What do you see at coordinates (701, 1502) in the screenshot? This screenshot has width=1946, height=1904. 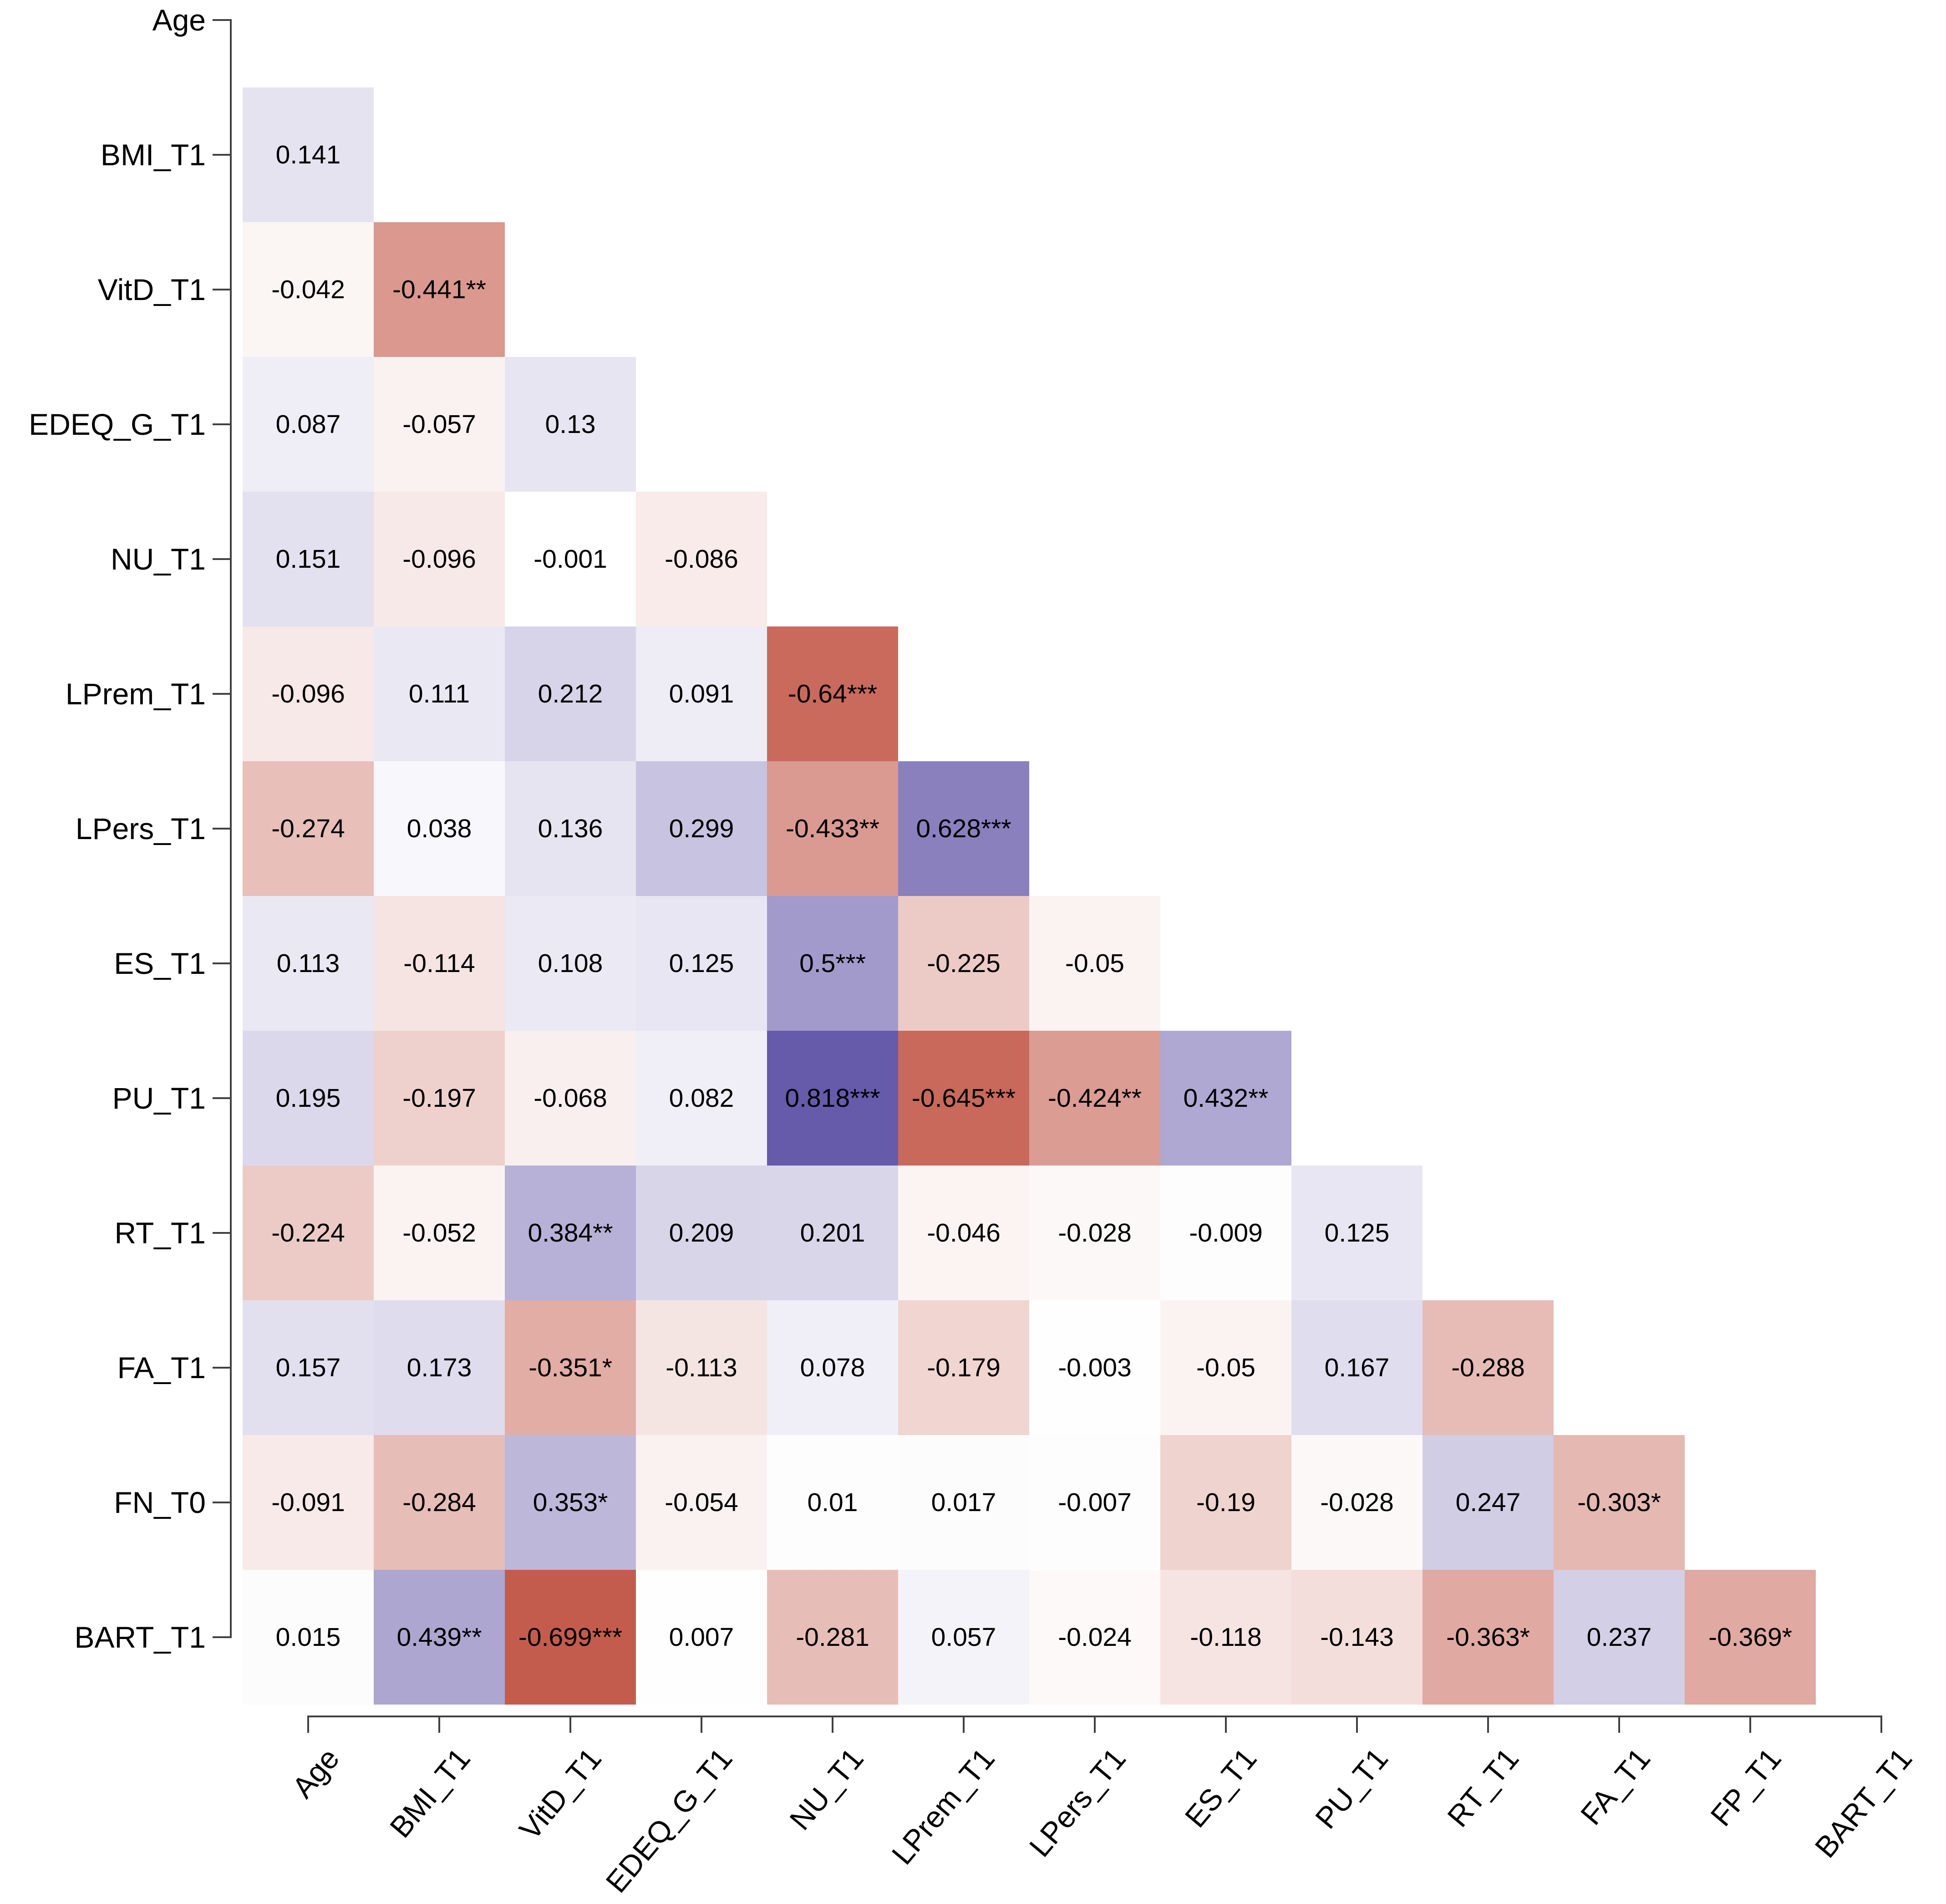 I see `cell-value: -0.054` at bounding box center [701, 1502].